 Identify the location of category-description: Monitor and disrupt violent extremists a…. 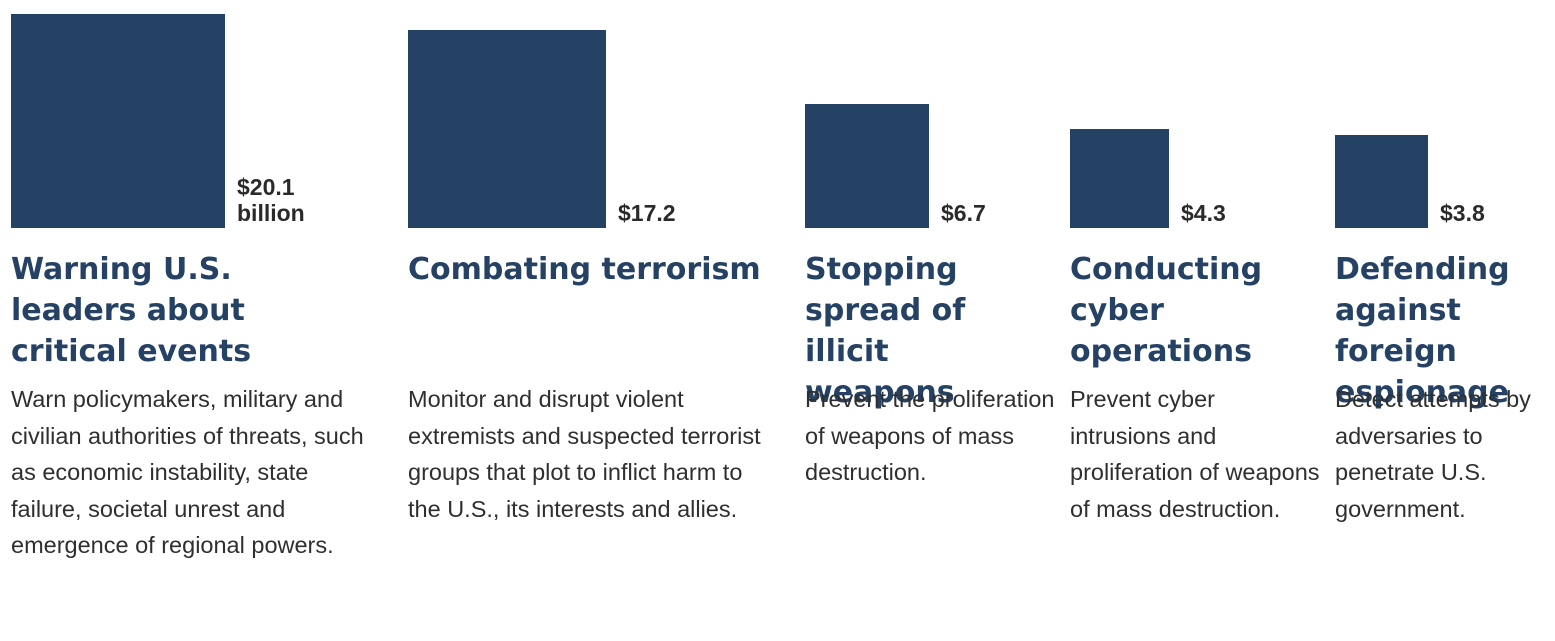
(584, 454).